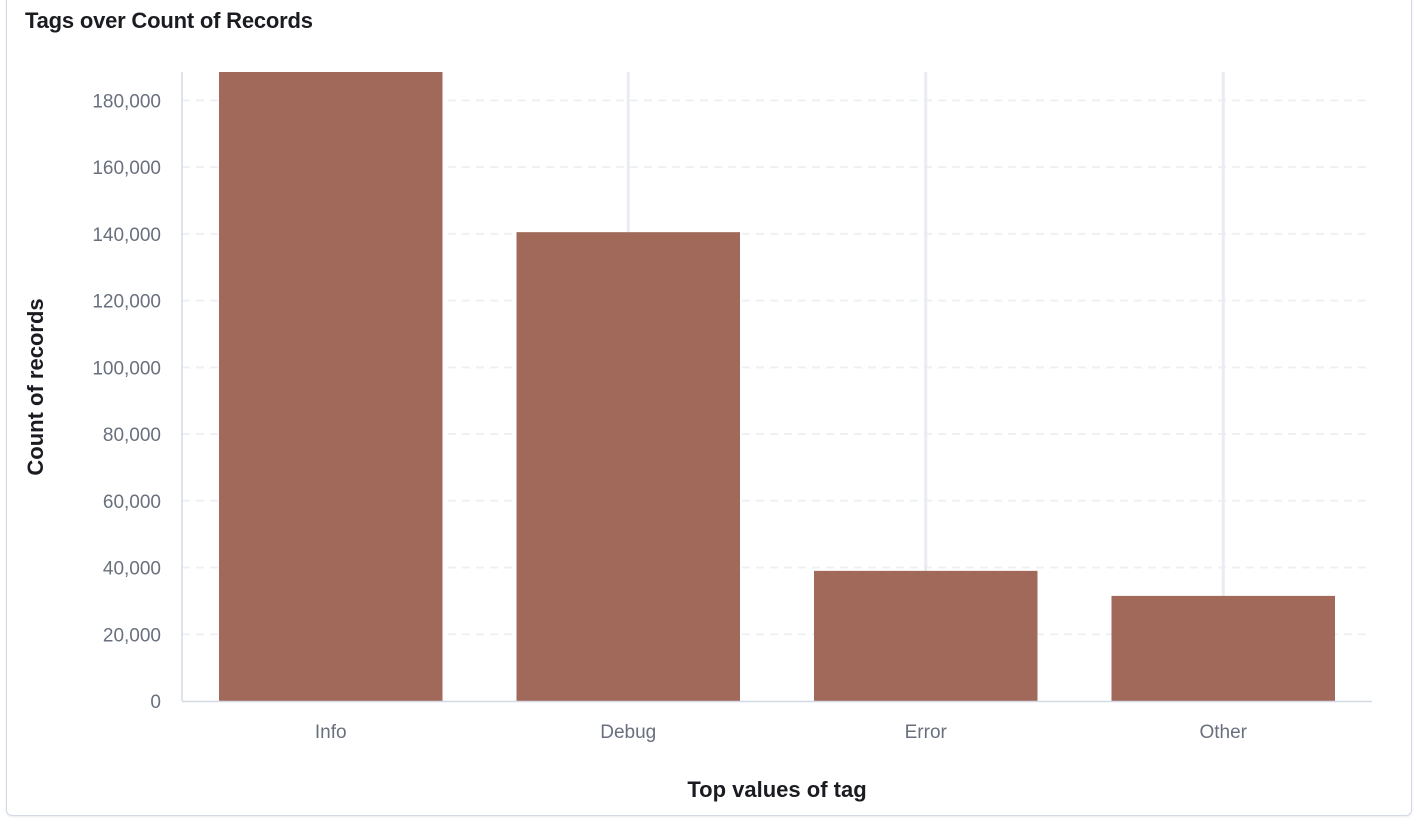 Image resolution: width=1420 pixels, height=824 pixels. What do you see at coordinates (1223, 648) in the screenshot?
I see `bar-other` at bounding box center [1223, 648].